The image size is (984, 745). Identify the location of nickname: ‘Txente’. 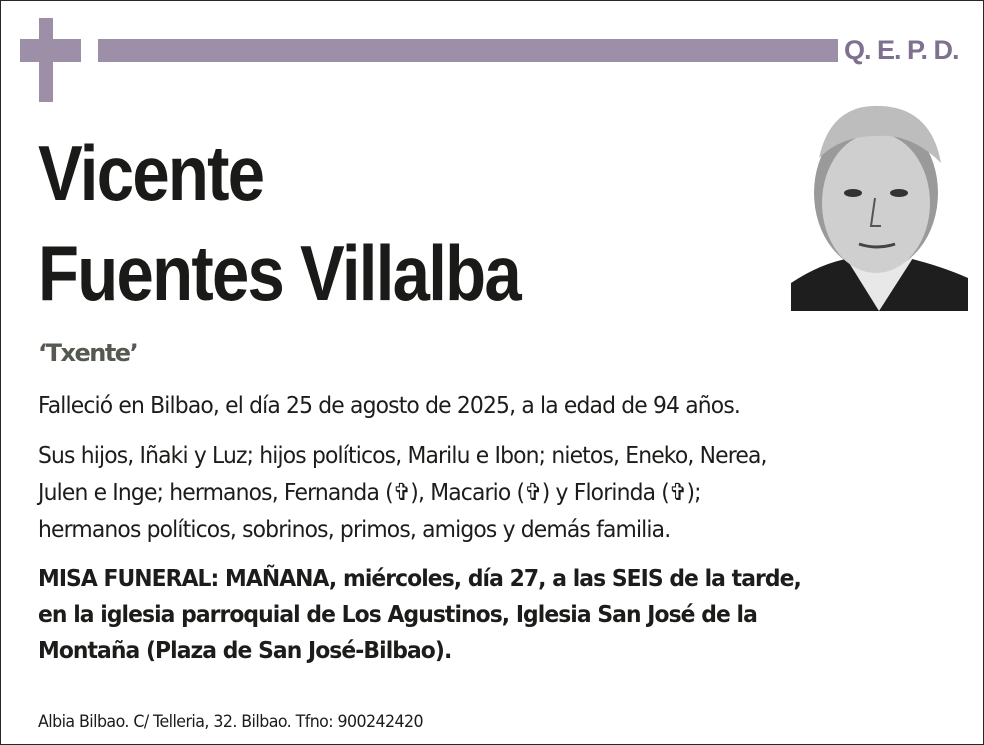
(88, 353).